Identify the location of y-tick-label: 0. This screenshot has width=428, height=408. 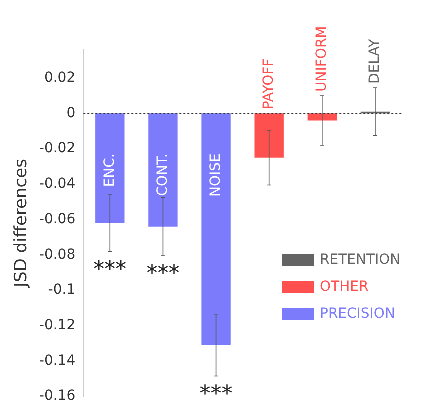
(71, 113).